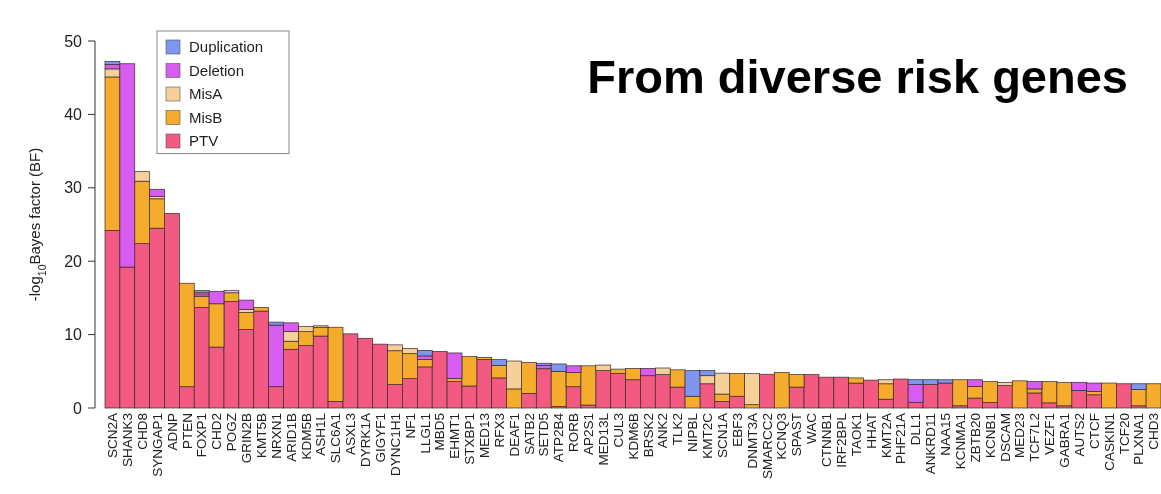 The width and height of the screenshot is (1161, 494). What do you see at coordinates (455, 436) in the screenshot?
I see `x-tick-label: EHMT1` at bounding box center [455, 436].